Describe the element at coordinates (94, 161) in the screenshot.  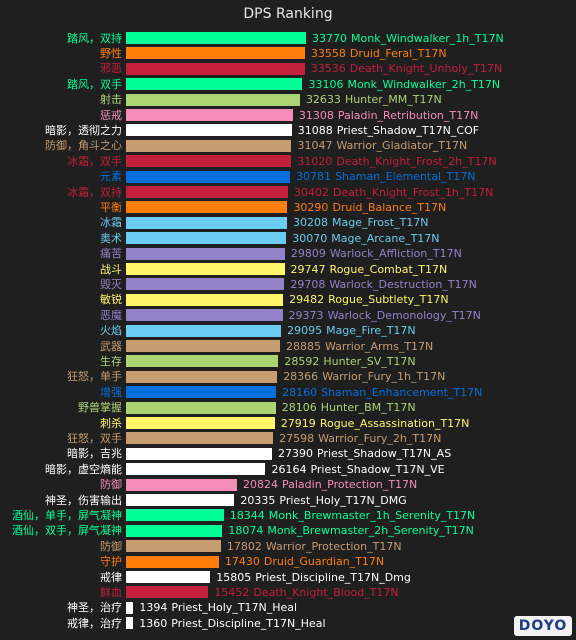
I see `spec-label: 冰霜，双手` at that location.